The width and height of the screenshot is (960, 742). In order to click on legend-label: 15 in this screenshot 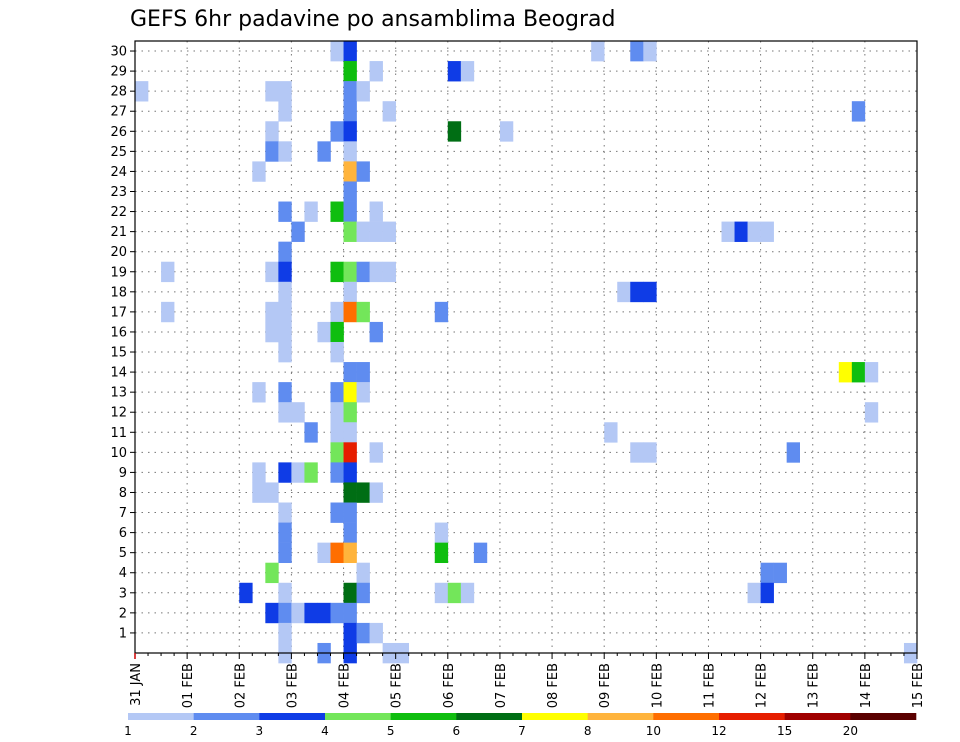, I will do `click(784, 731)`.